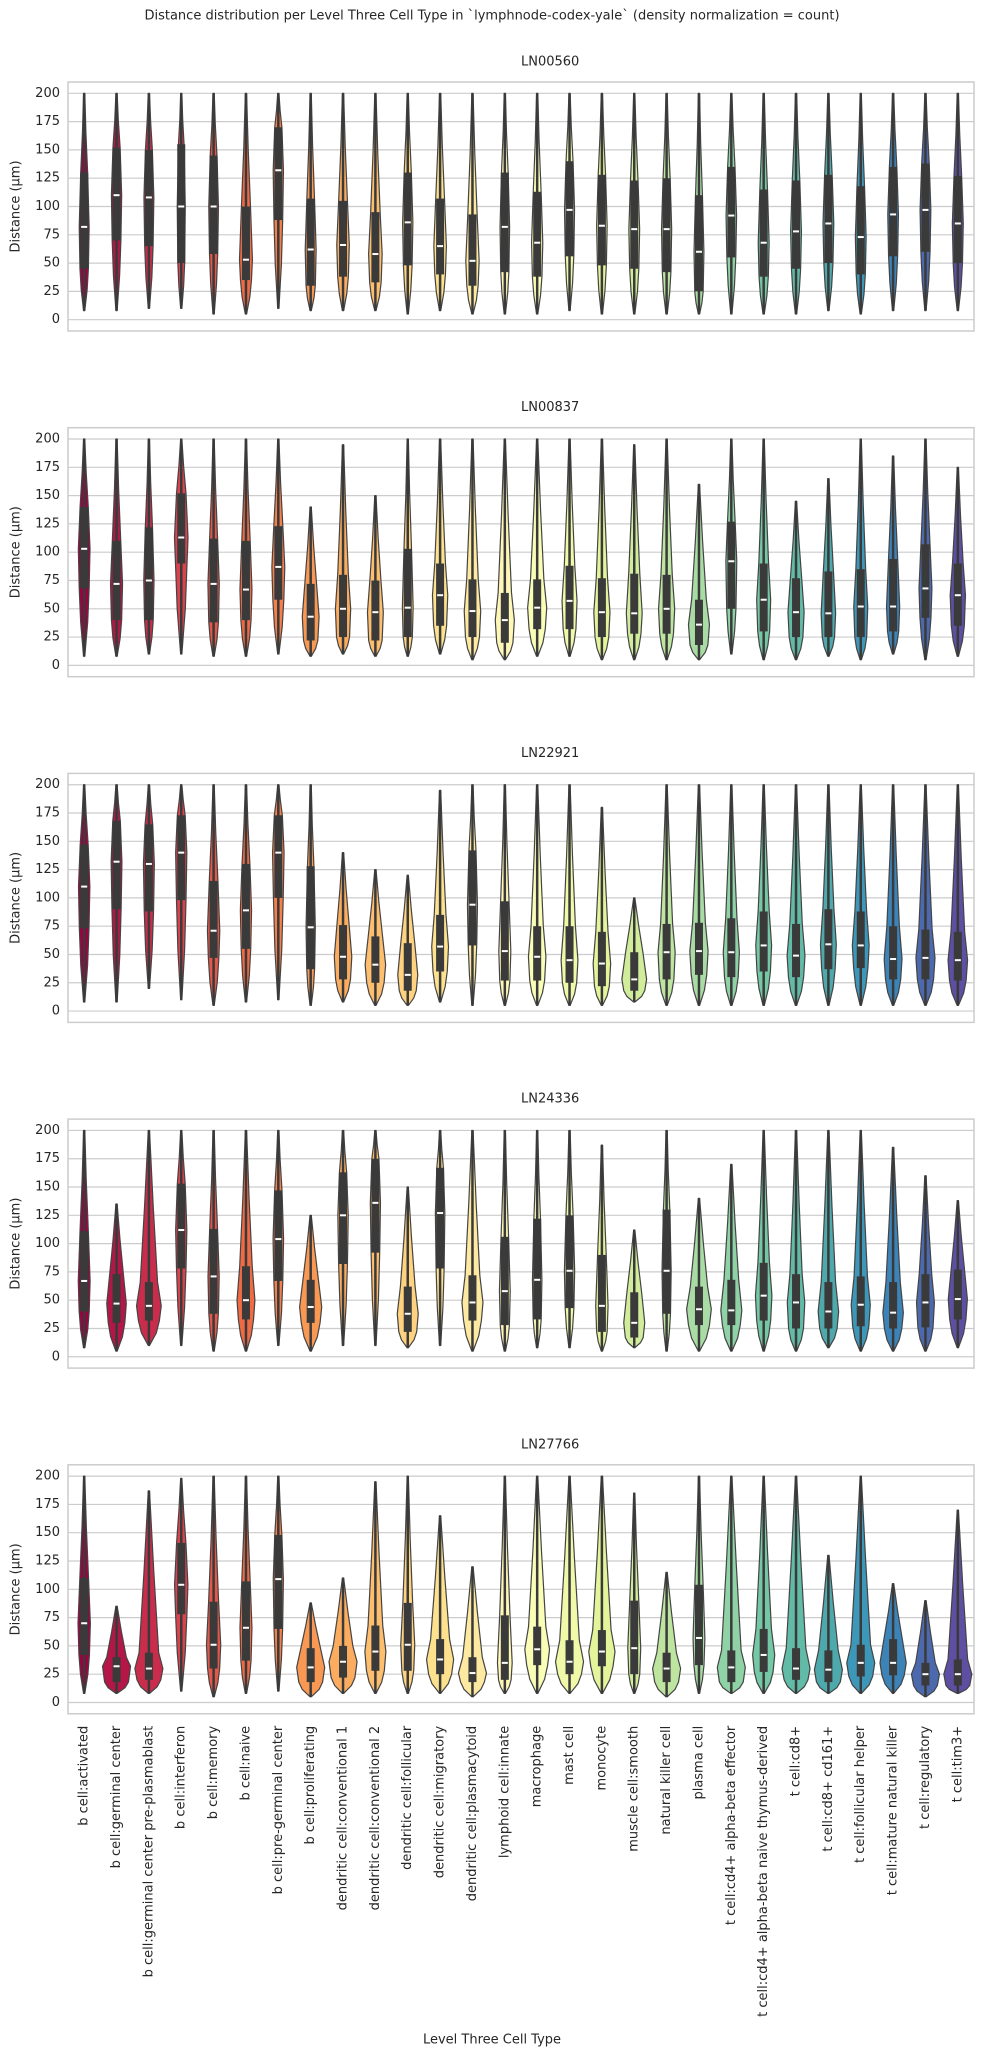 The image size is (984, 2060). Describe the element at coordinates (278, 1809) in the screenshot. I see `x-tick-label: b cell:pre-germinal center` at that location.